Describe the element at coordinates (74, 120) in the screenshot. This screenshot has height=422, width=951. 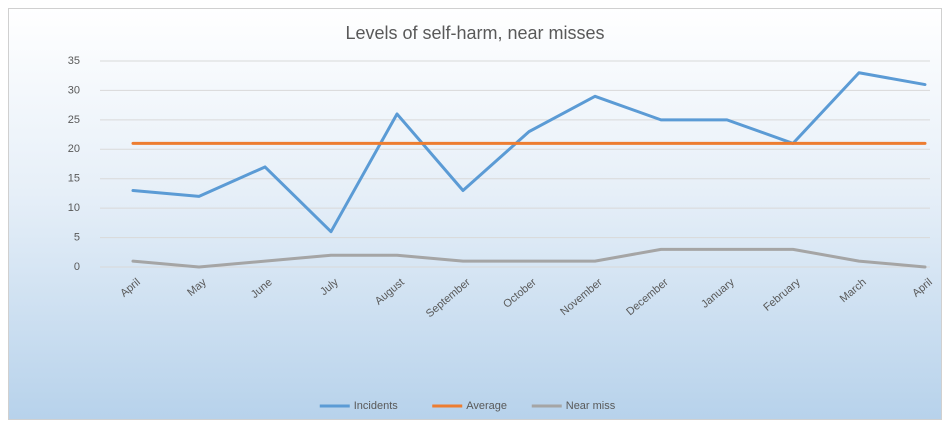
I see `y-tick-label: 25` at that location.